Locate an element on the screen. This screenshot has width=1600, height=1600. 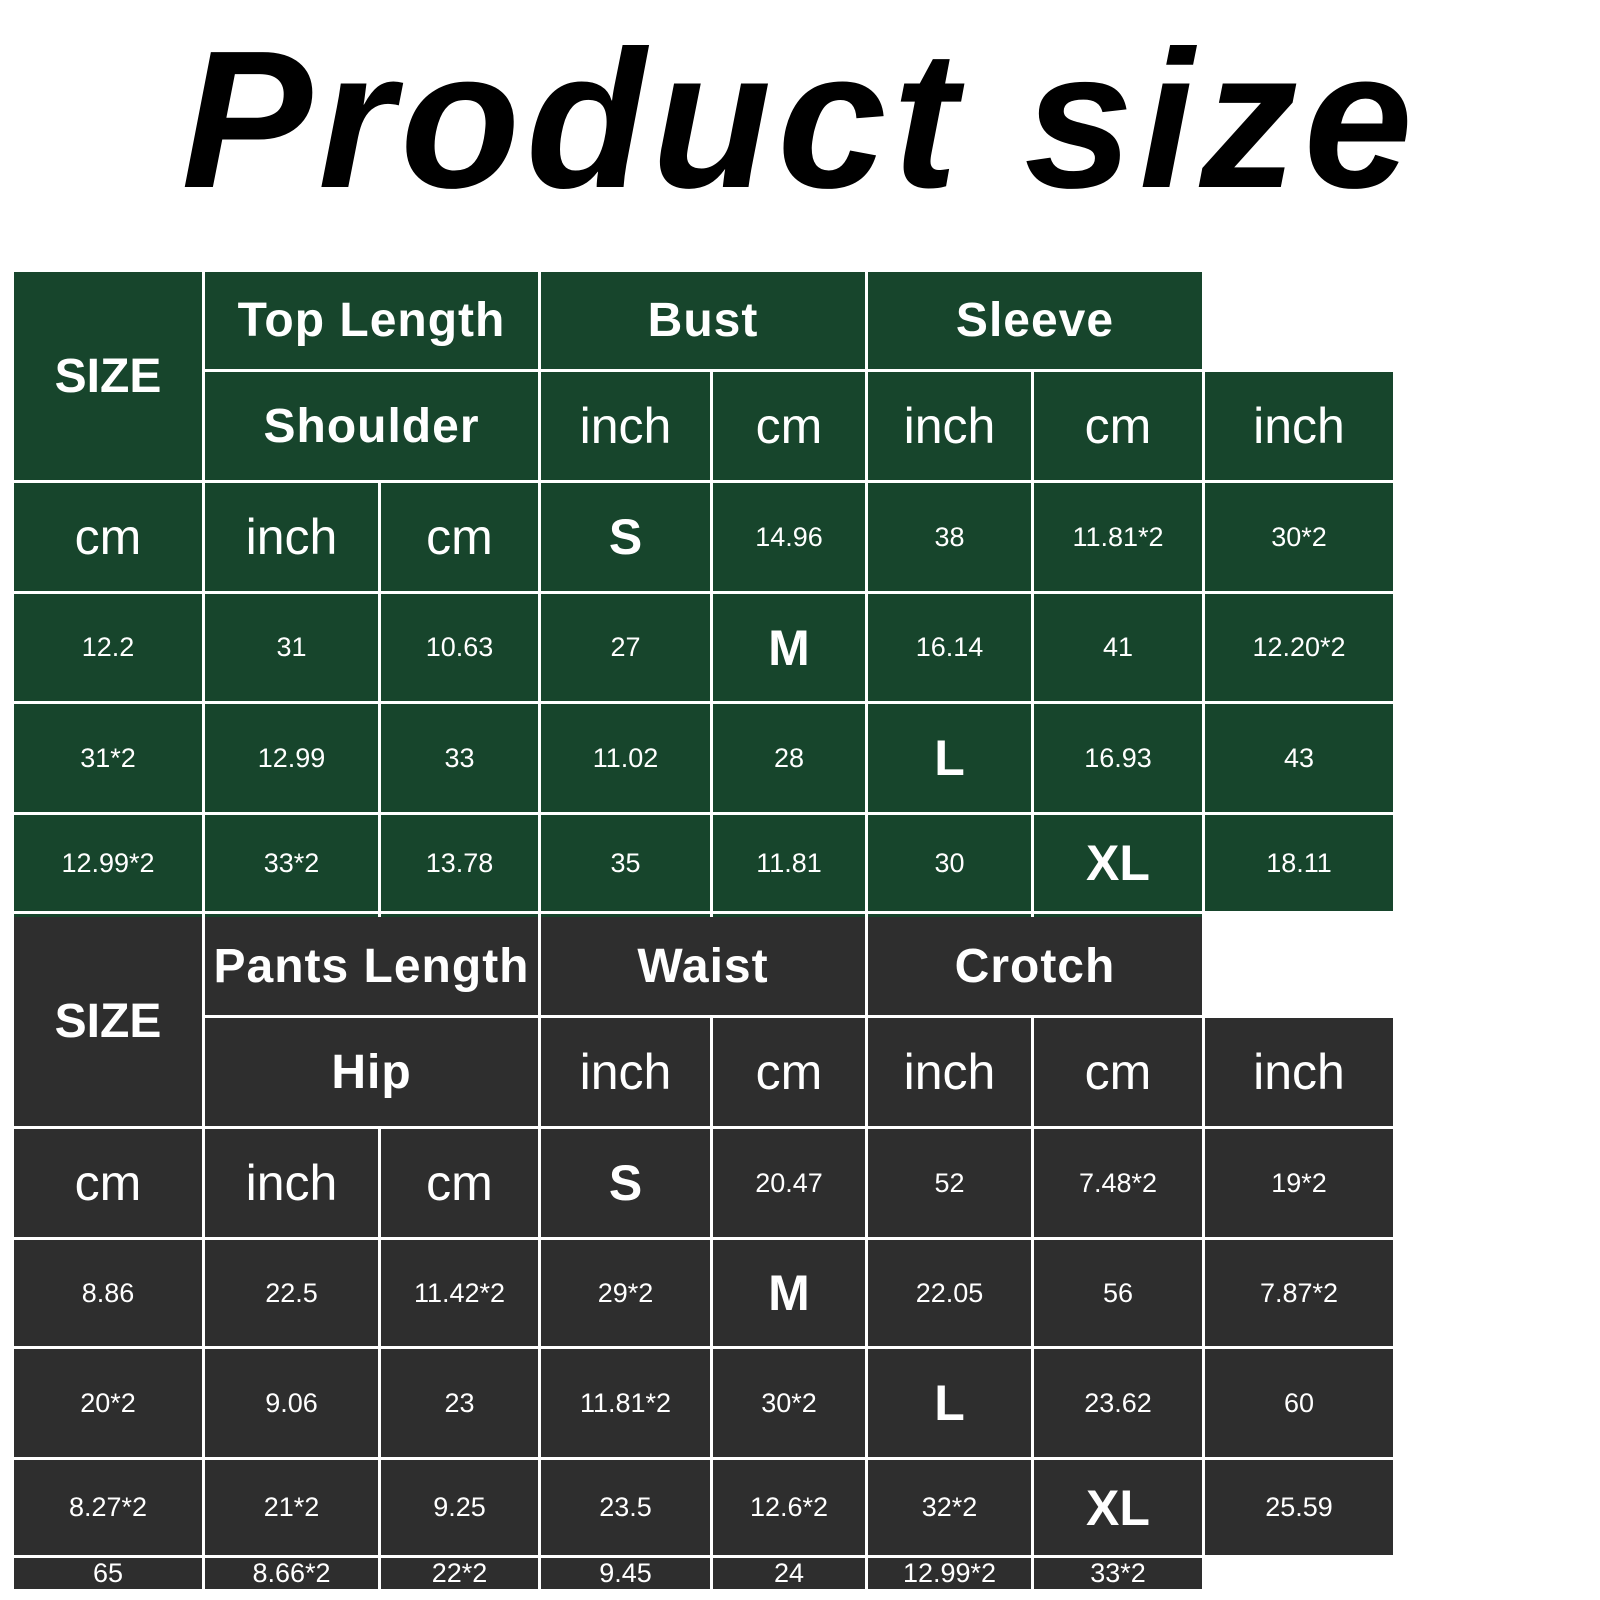
table-cell: 14.96 is located at coordinates (789, 537).